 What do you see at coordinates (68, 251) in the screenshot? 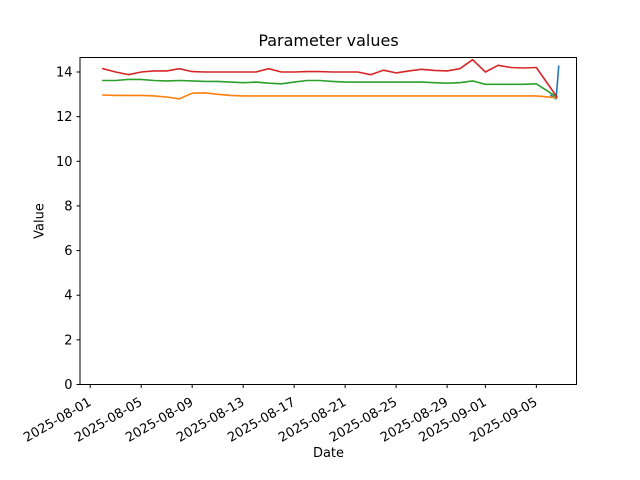
I see `y-tick-label: 6` at bounding box center [68, 251].